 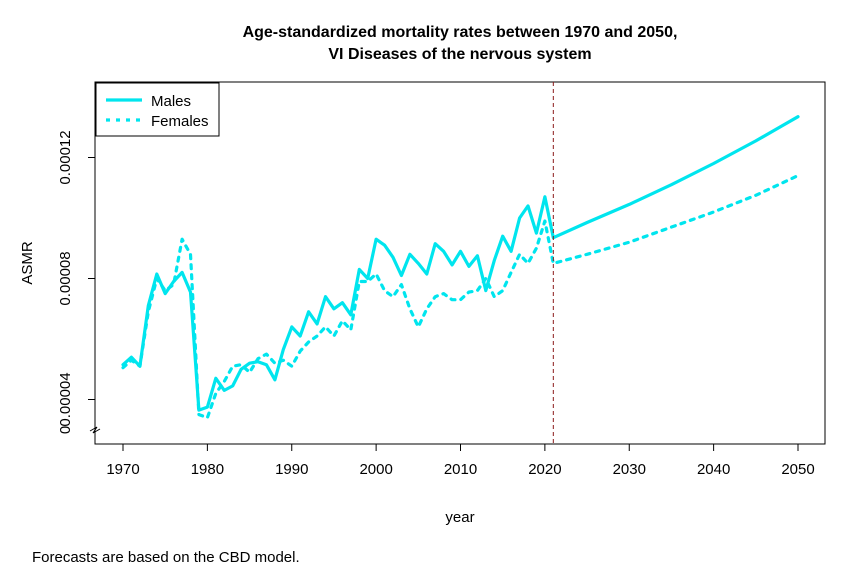 What do you see at coordinates (459, 517) in the screenshot?
I see `x-axis-label: year` at bounding box center [459, 517].